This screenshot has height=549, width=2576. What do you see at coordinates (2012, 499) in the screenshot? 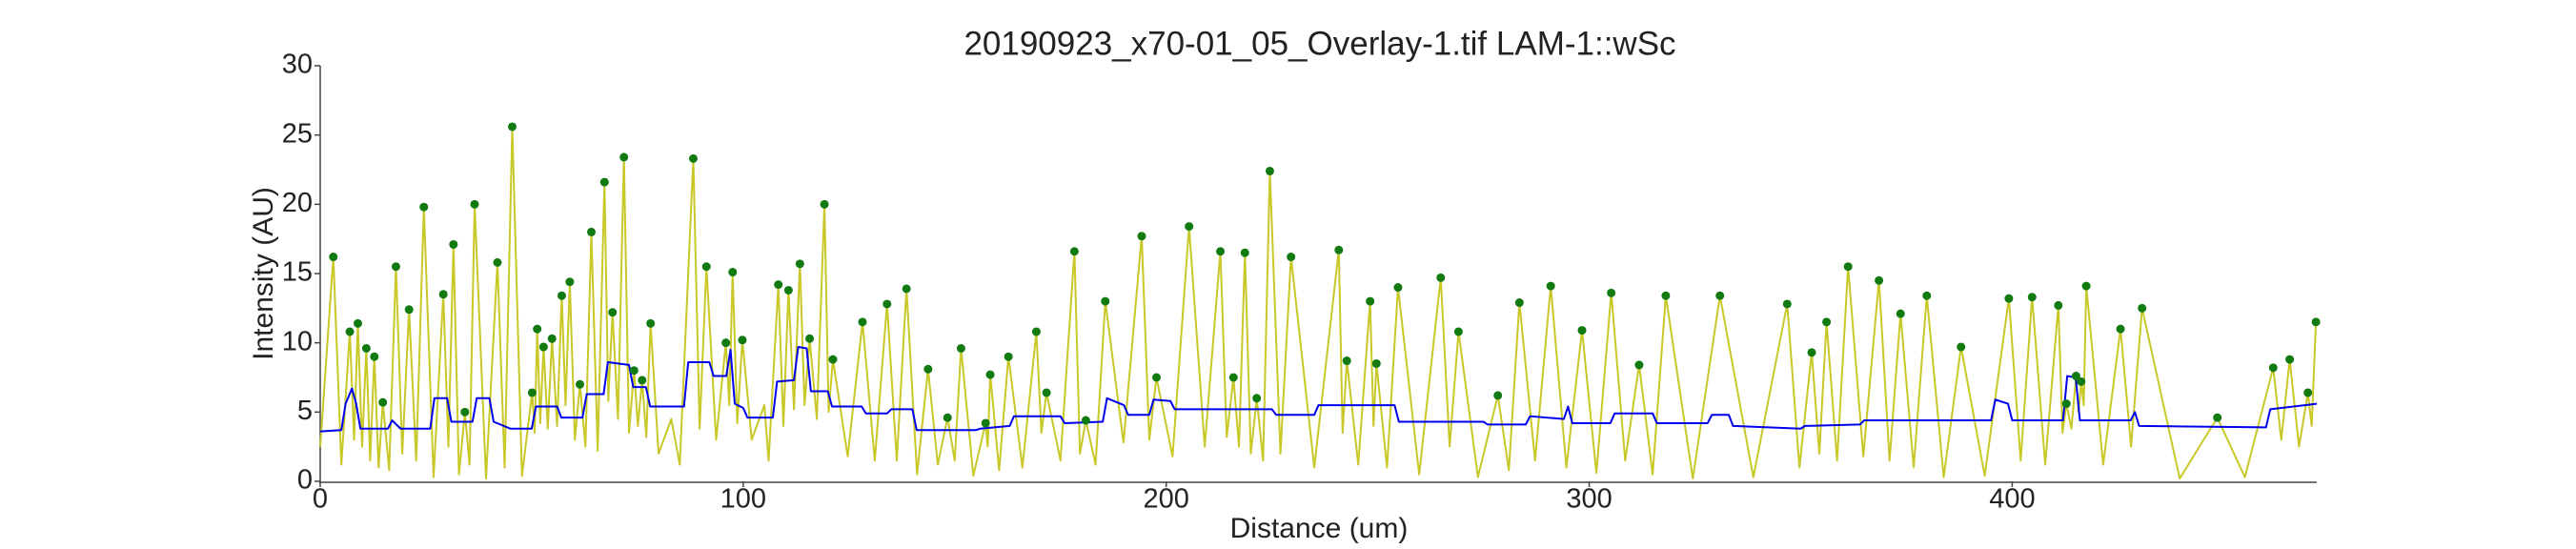
I see `x-tick-label: 400` at bounding box center [2012, 499].